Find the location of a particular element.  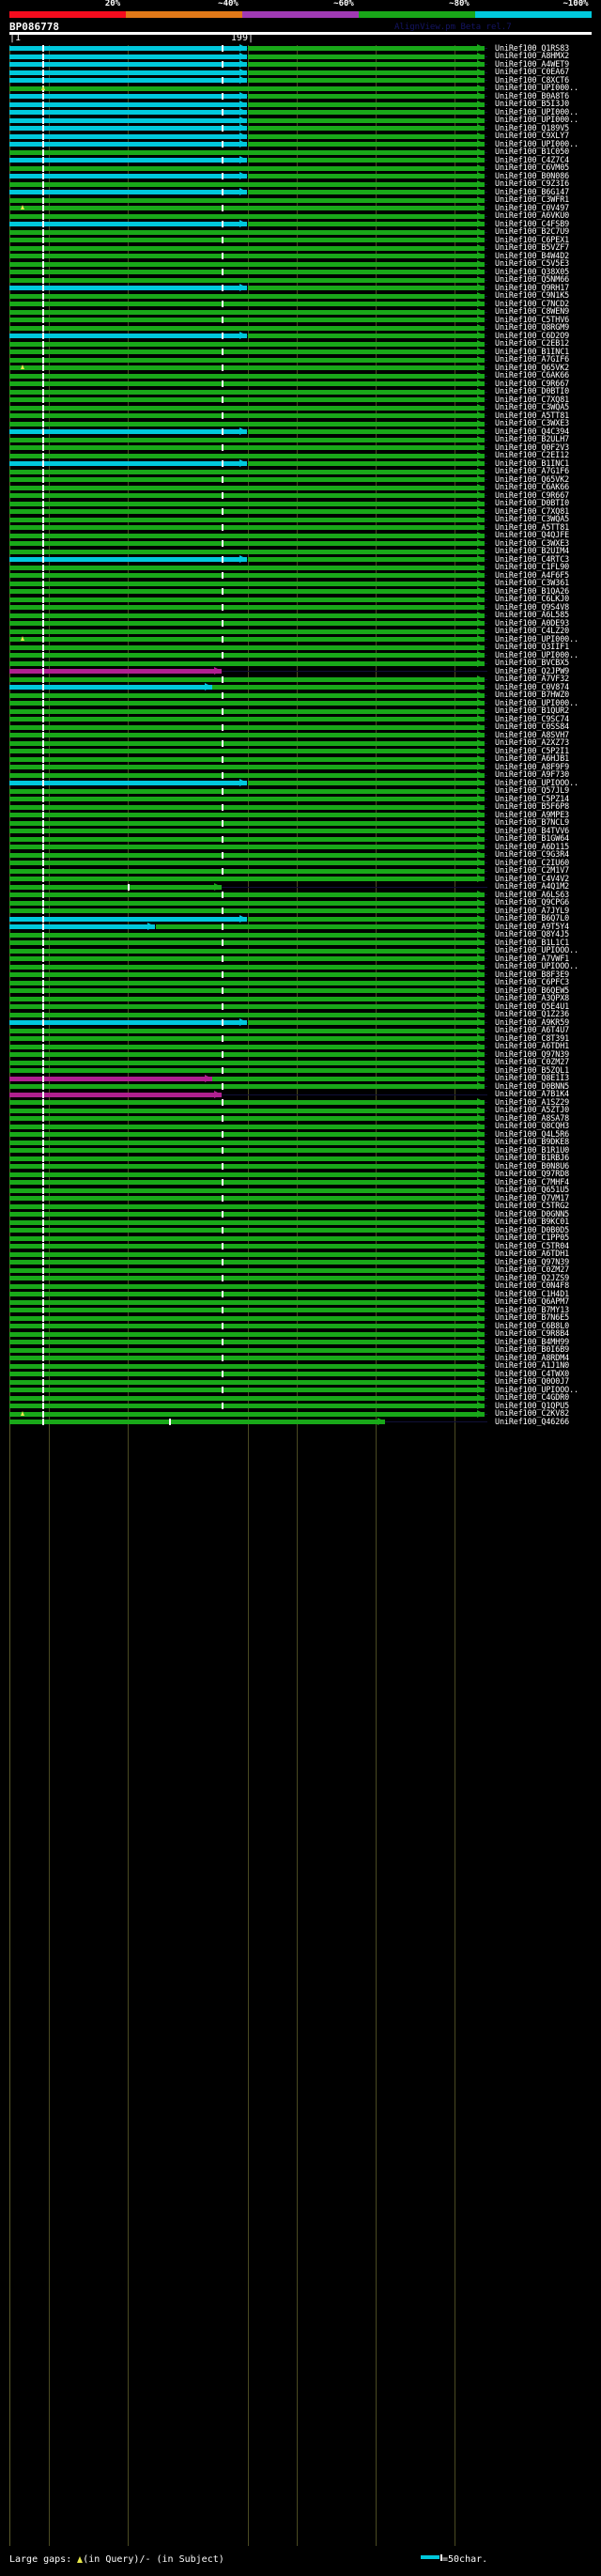

subject-accession-label: UniRef100_B5F6P8 is located at coordinates (532, 806).